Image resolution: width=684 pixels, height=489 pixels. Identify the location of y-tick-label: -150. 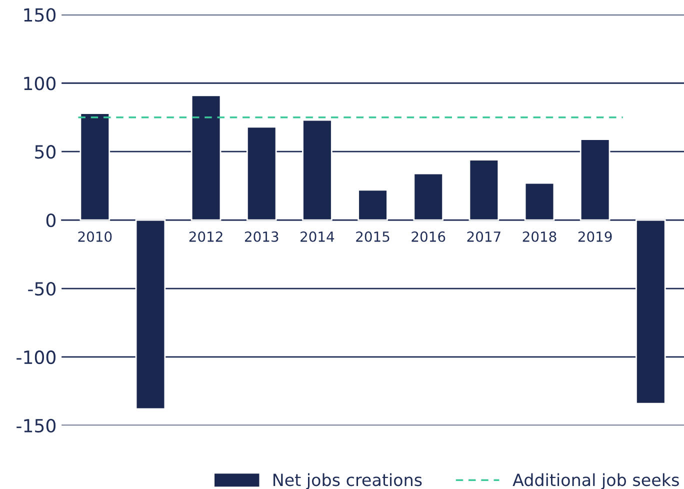
(36, 425).